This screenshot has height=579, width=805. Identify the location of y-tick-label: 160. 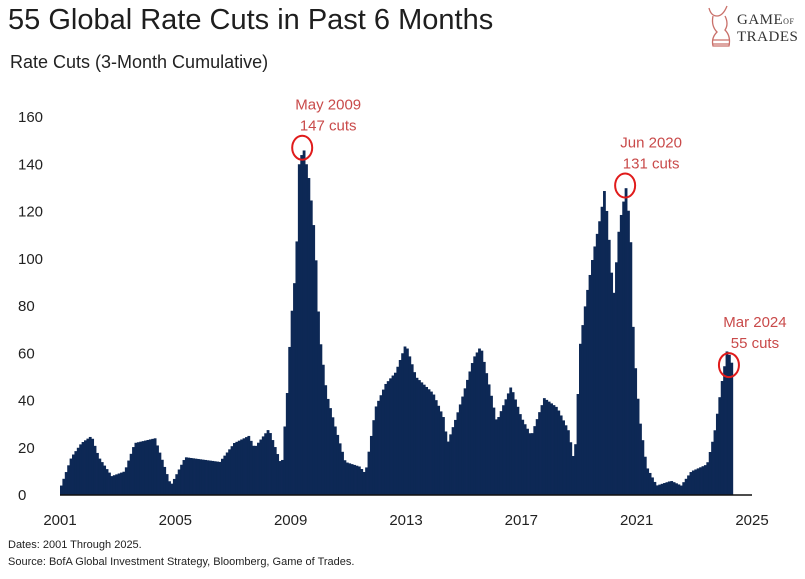
(30, 117).